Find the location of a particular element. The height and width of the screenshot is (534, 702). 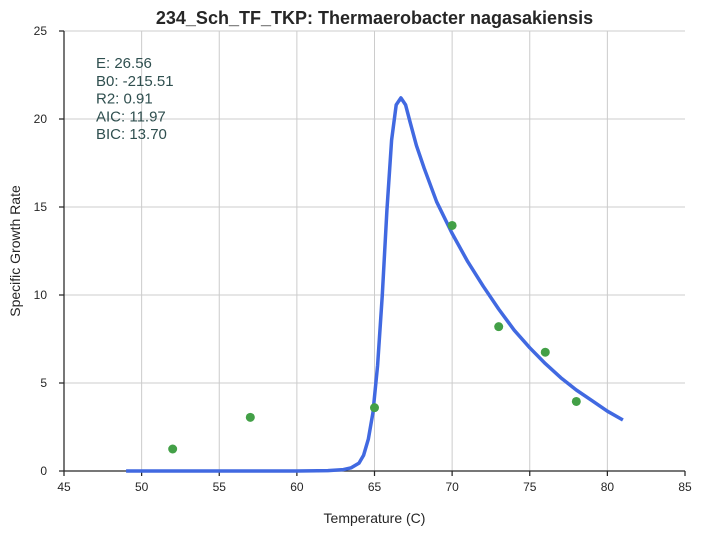

y-tick-label: 25 is located at coordinates (41, 31).